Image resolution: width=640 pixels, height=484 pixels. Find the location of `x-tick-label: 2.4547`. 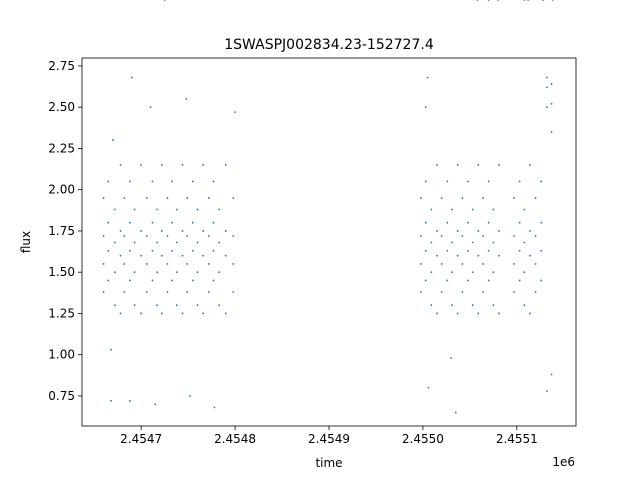

x-tick-label: 2.4547 is located at coordinates (141, 439).